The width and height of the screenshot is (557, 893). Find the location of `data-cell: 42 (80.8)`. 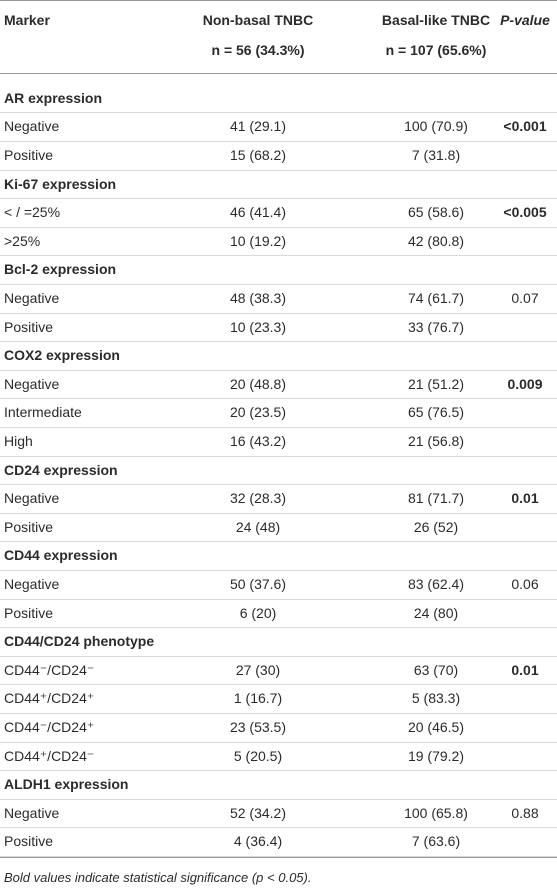

data-cell: 42 (80.8) is located at coordinates (436, 240).